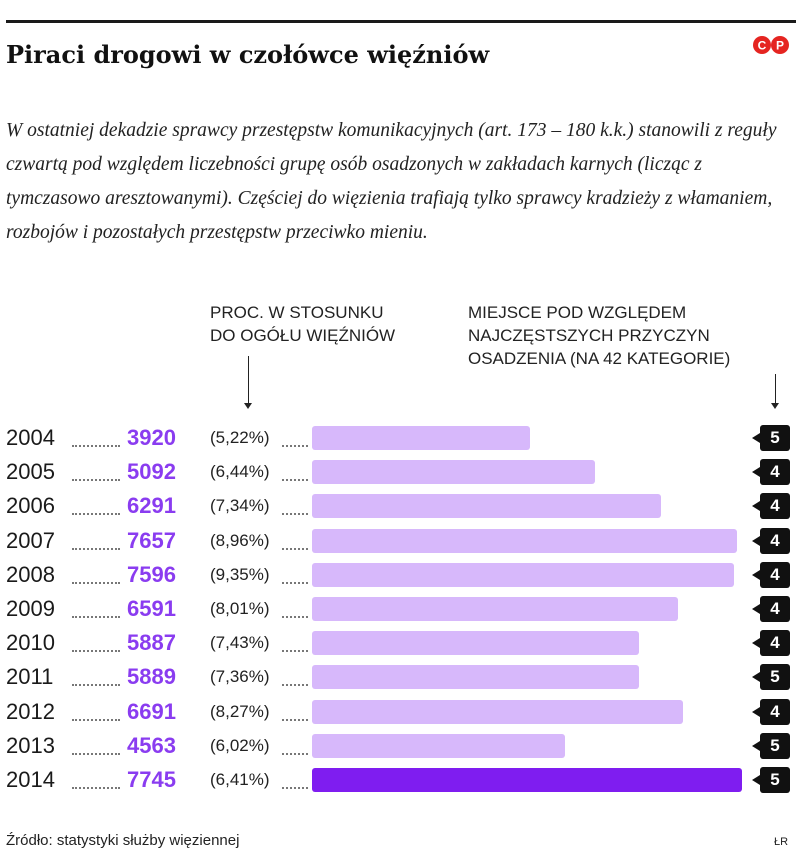 Image resolution: width=805 pixels, height=860 pixels. Describe the element at coordinates (240, 471) in the screenshot. I see `percent-label: (6,44%)` at that location.